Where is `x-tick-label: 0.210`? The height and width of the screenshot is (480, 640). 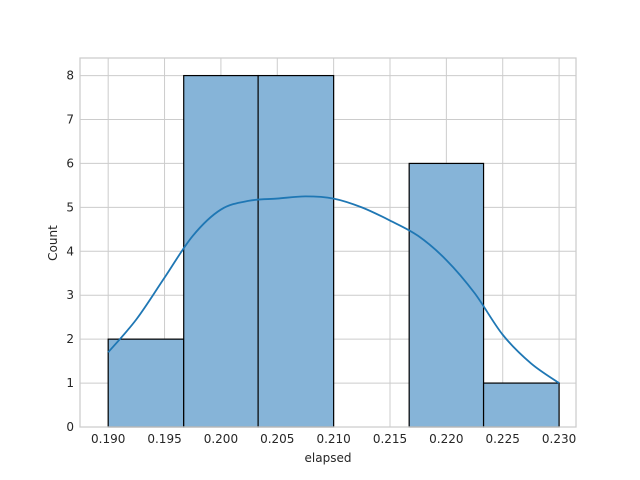
x-tick-label: 0.210 is located at coordinates (333, 439).